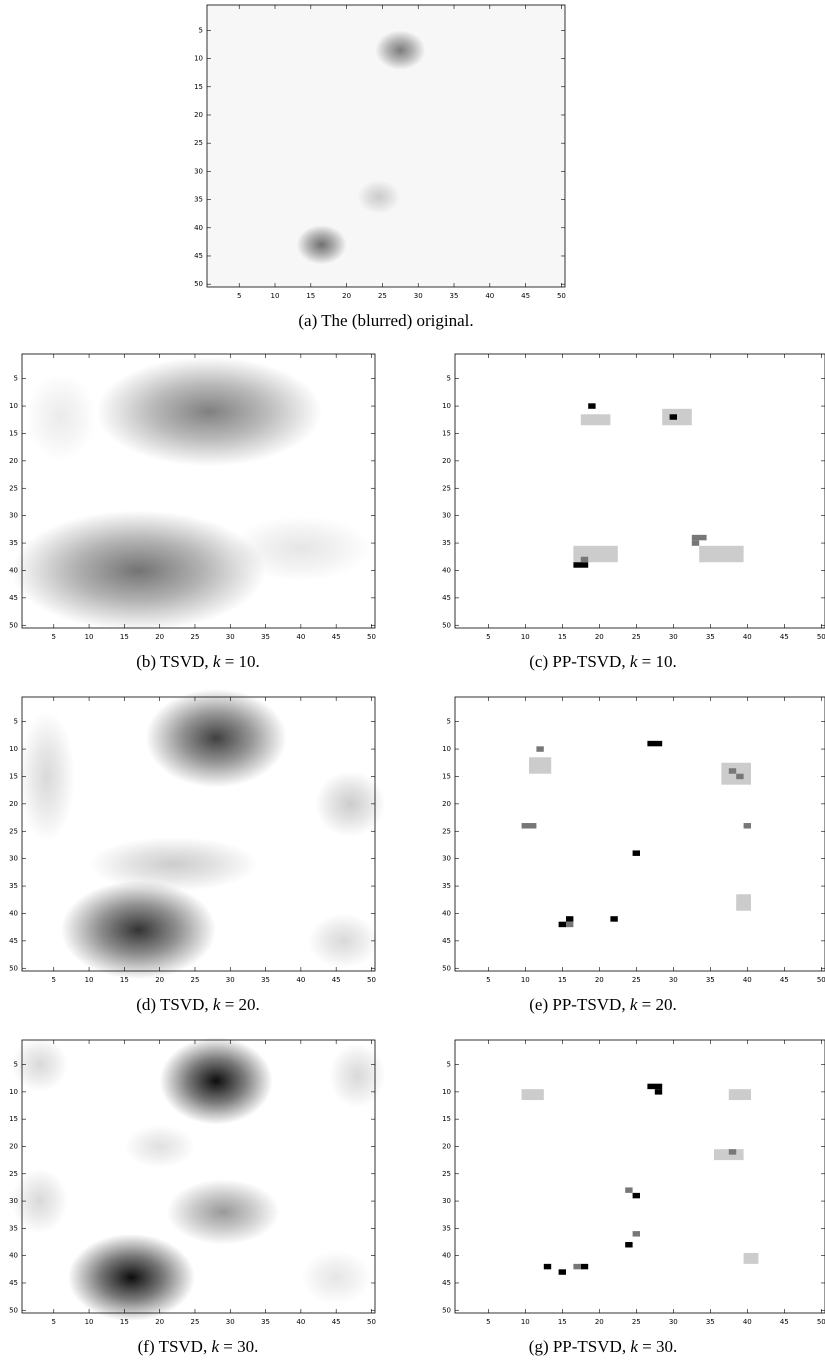  Describe the element at coordinates (449, 722) in the screenshot. I see `y-tick-label: 5` at that location.